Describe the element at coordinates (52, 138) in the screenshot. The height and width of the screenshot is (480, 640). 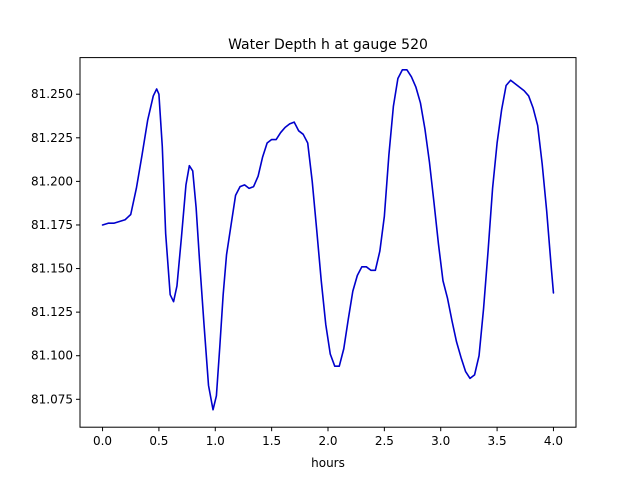
I see `y-tick-label: 81.225` at that location.